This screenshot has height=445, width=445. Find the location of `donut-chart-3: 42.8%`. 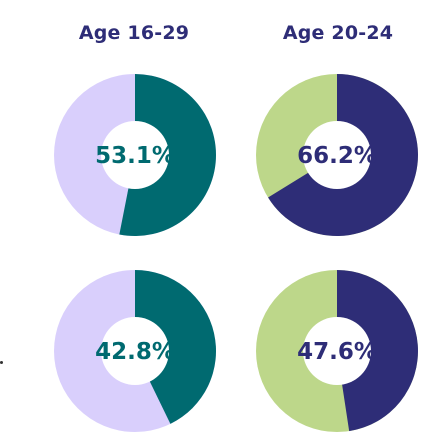

donut-chart-3: 42.8% is located at coordinates (135, 351).